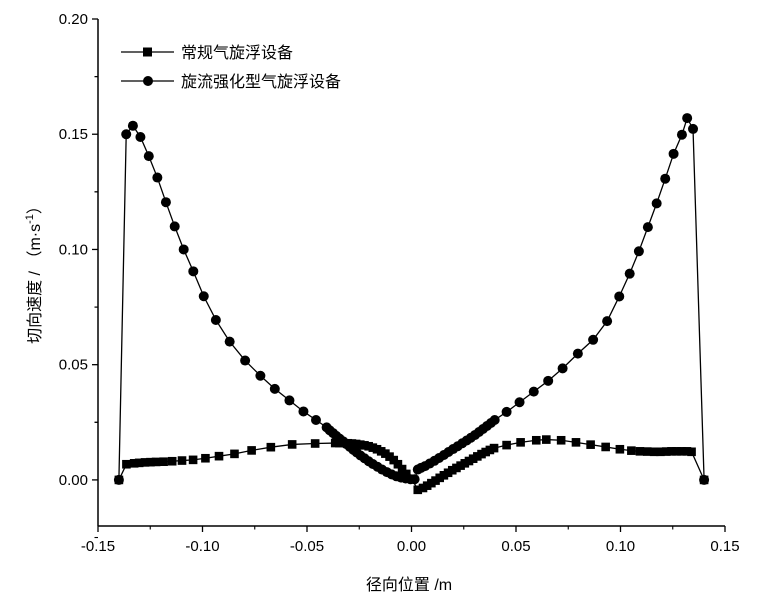 The height and width of the screenshot is (605, 780). I want to click on y-tick-label: 0.00, so click(73, 480).